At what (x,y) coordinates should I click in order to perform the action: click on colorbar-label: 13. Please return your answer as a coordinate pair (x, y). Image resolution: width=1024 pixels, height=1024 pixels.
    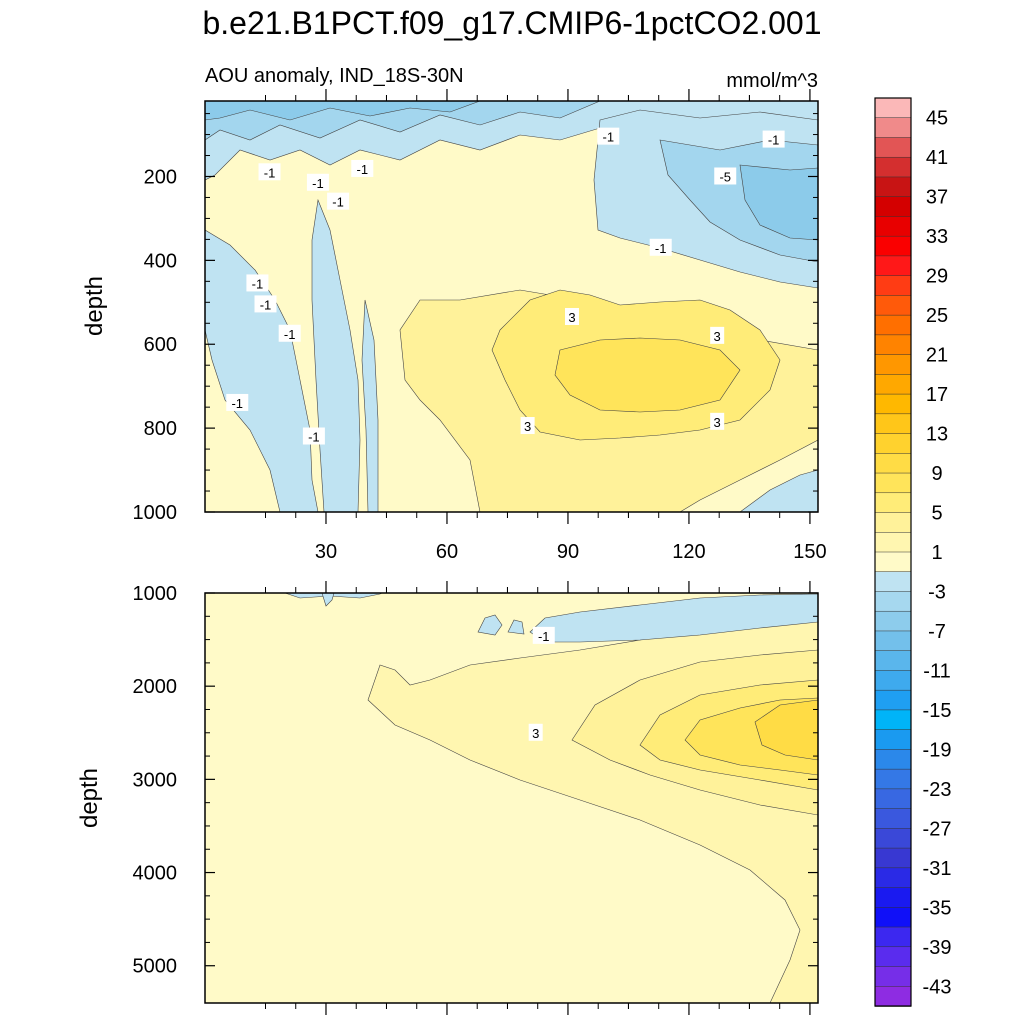
    Looking at the image, I should click on (937, 435).